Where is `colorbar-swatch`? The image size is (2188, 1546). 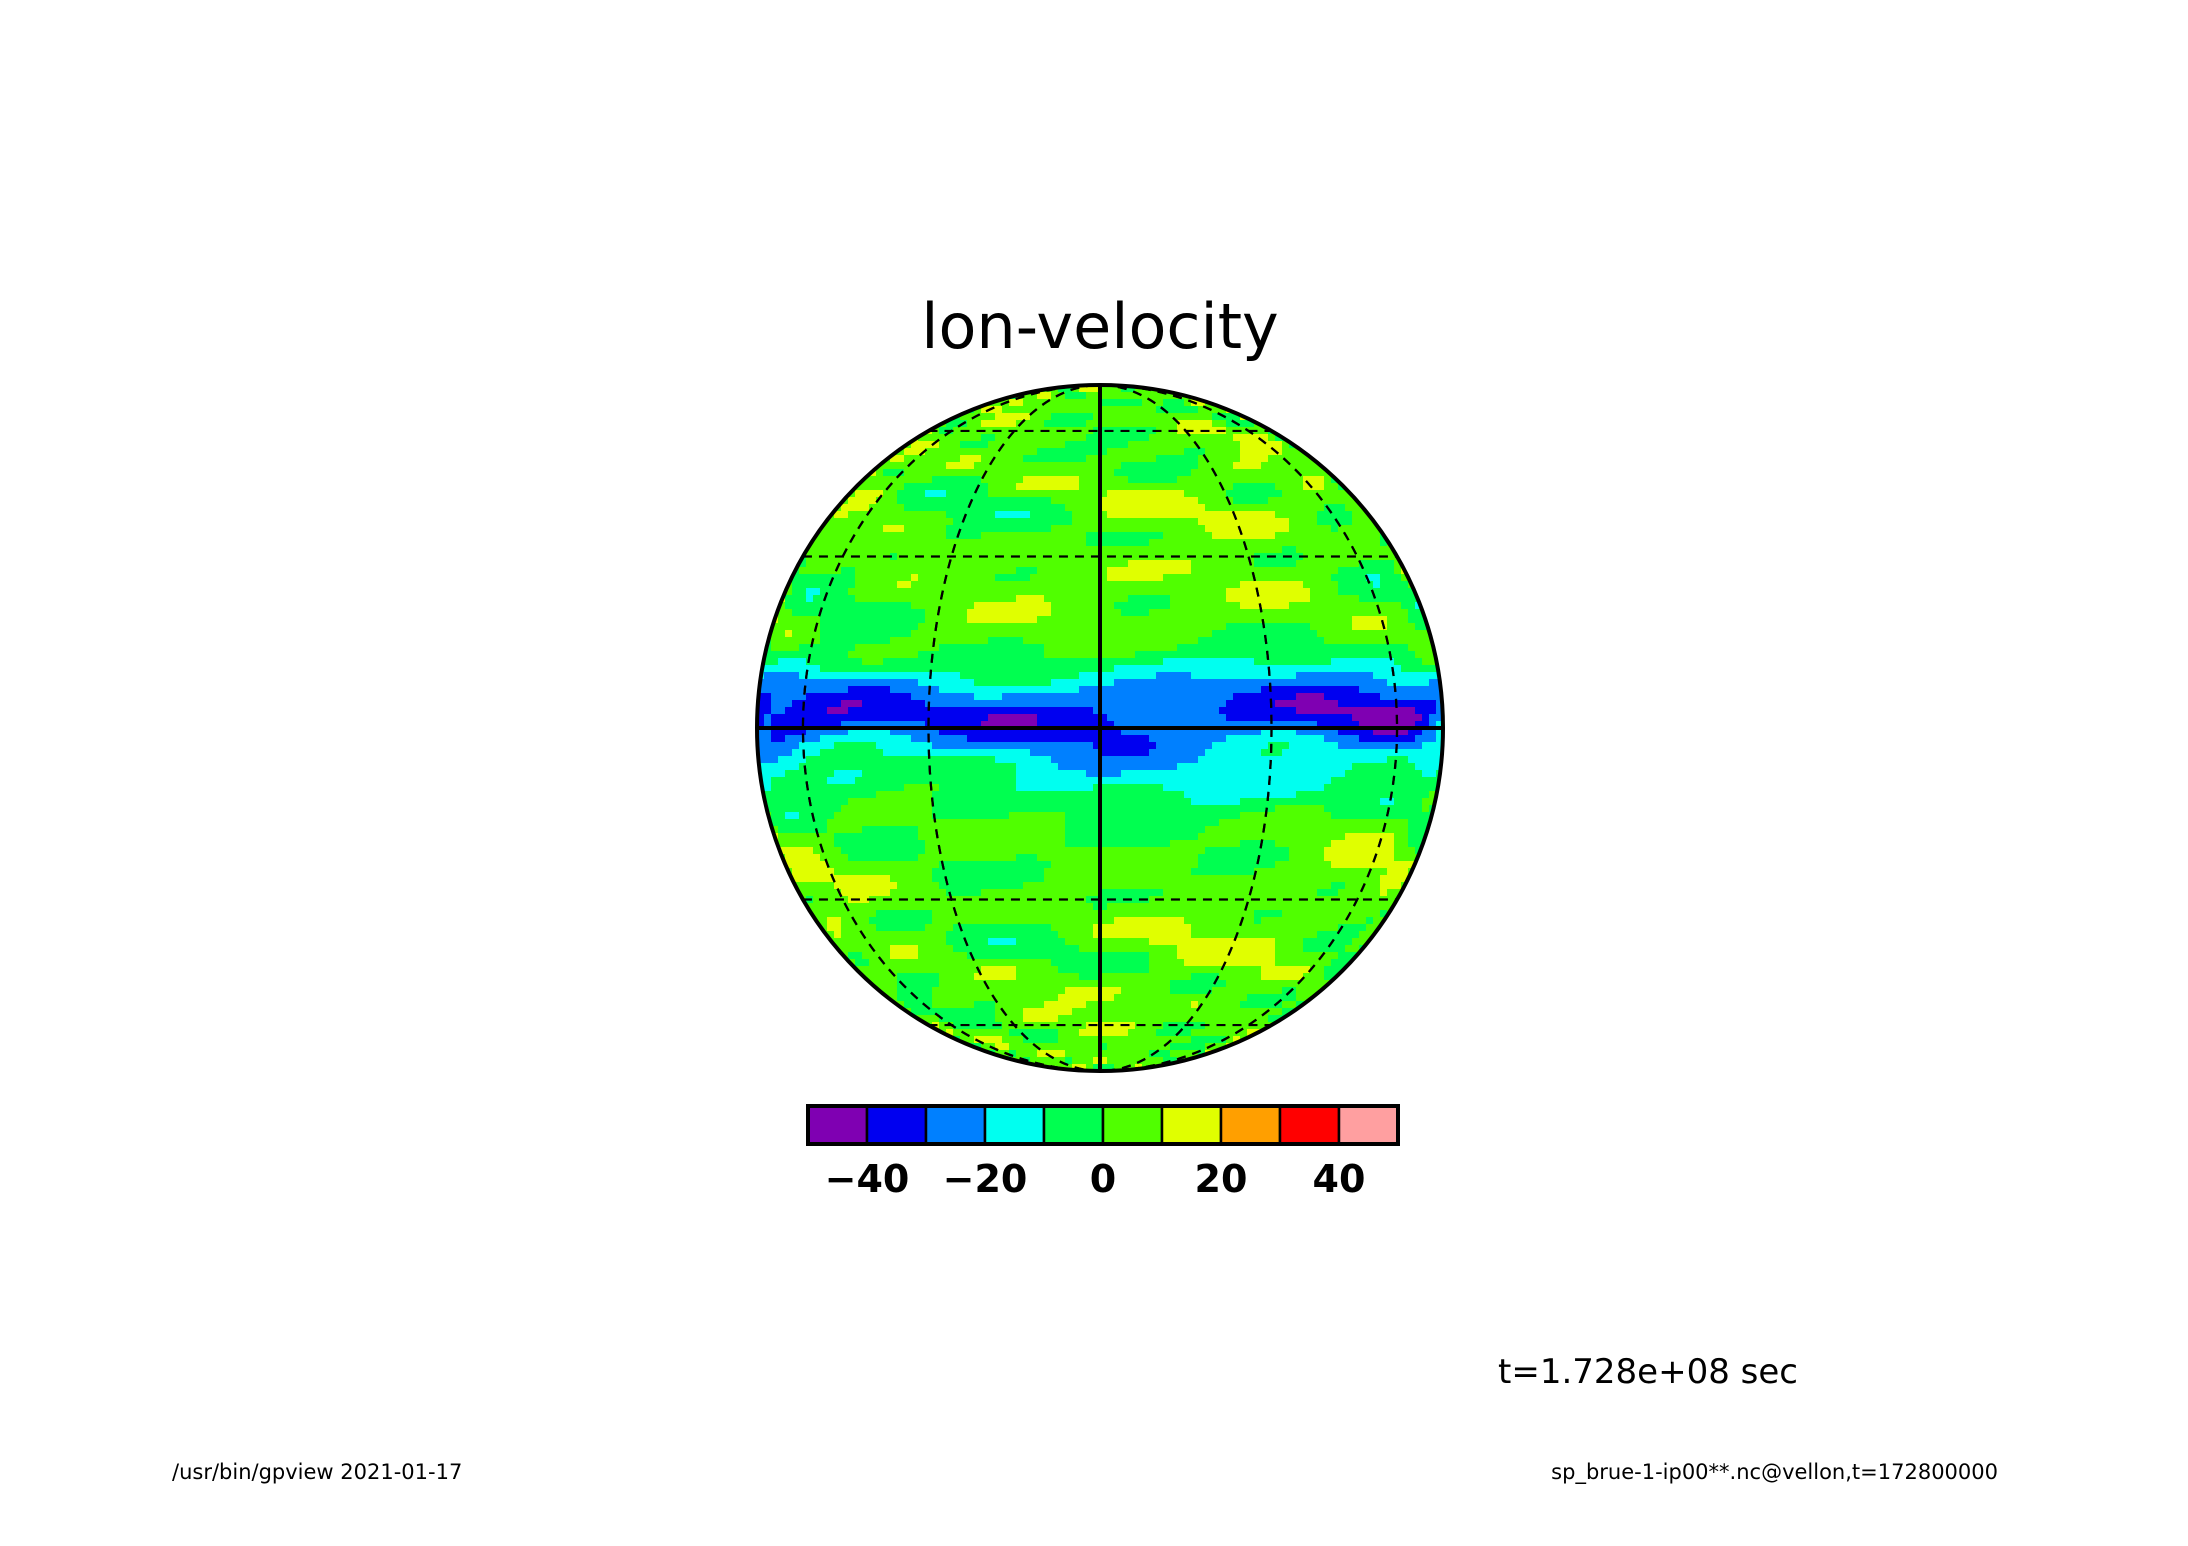
colorbar-swatch is located at coordinates (1191, 1125).